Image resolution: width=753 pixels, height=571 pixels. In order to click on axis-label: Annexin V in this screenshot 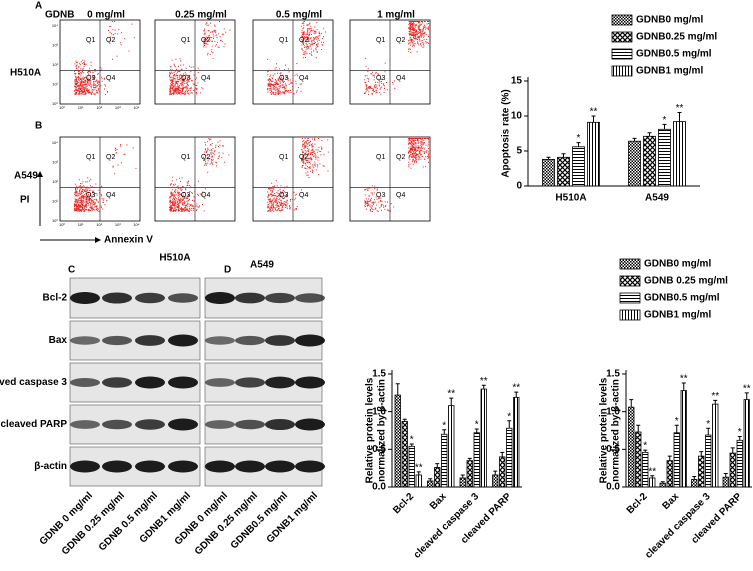, I will do `click(128, 240)`.